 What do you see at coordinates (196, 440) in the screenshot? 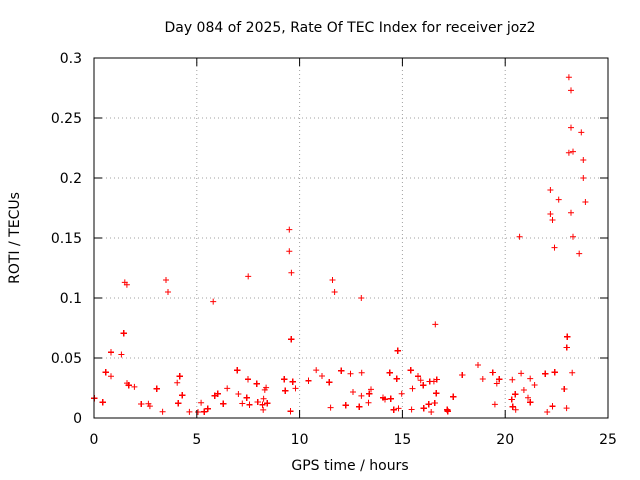
I see `x-tick-label: 5` at bounding box center [196, 440].